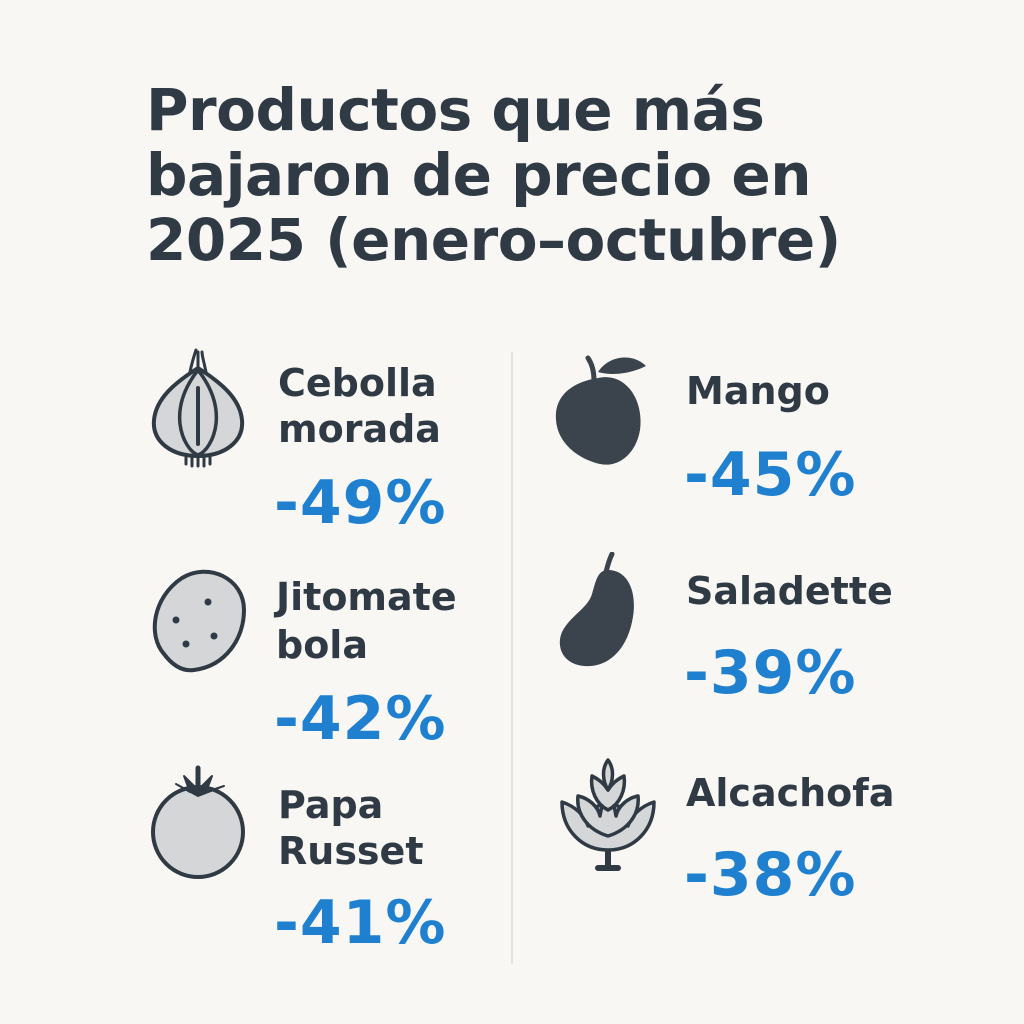 The height and width of the screenshot is (1024, 1024). What do you see at coordinates (789, 591) in the screenshot?
I see `product-name: Saladette` at bounding box center [789, 591].